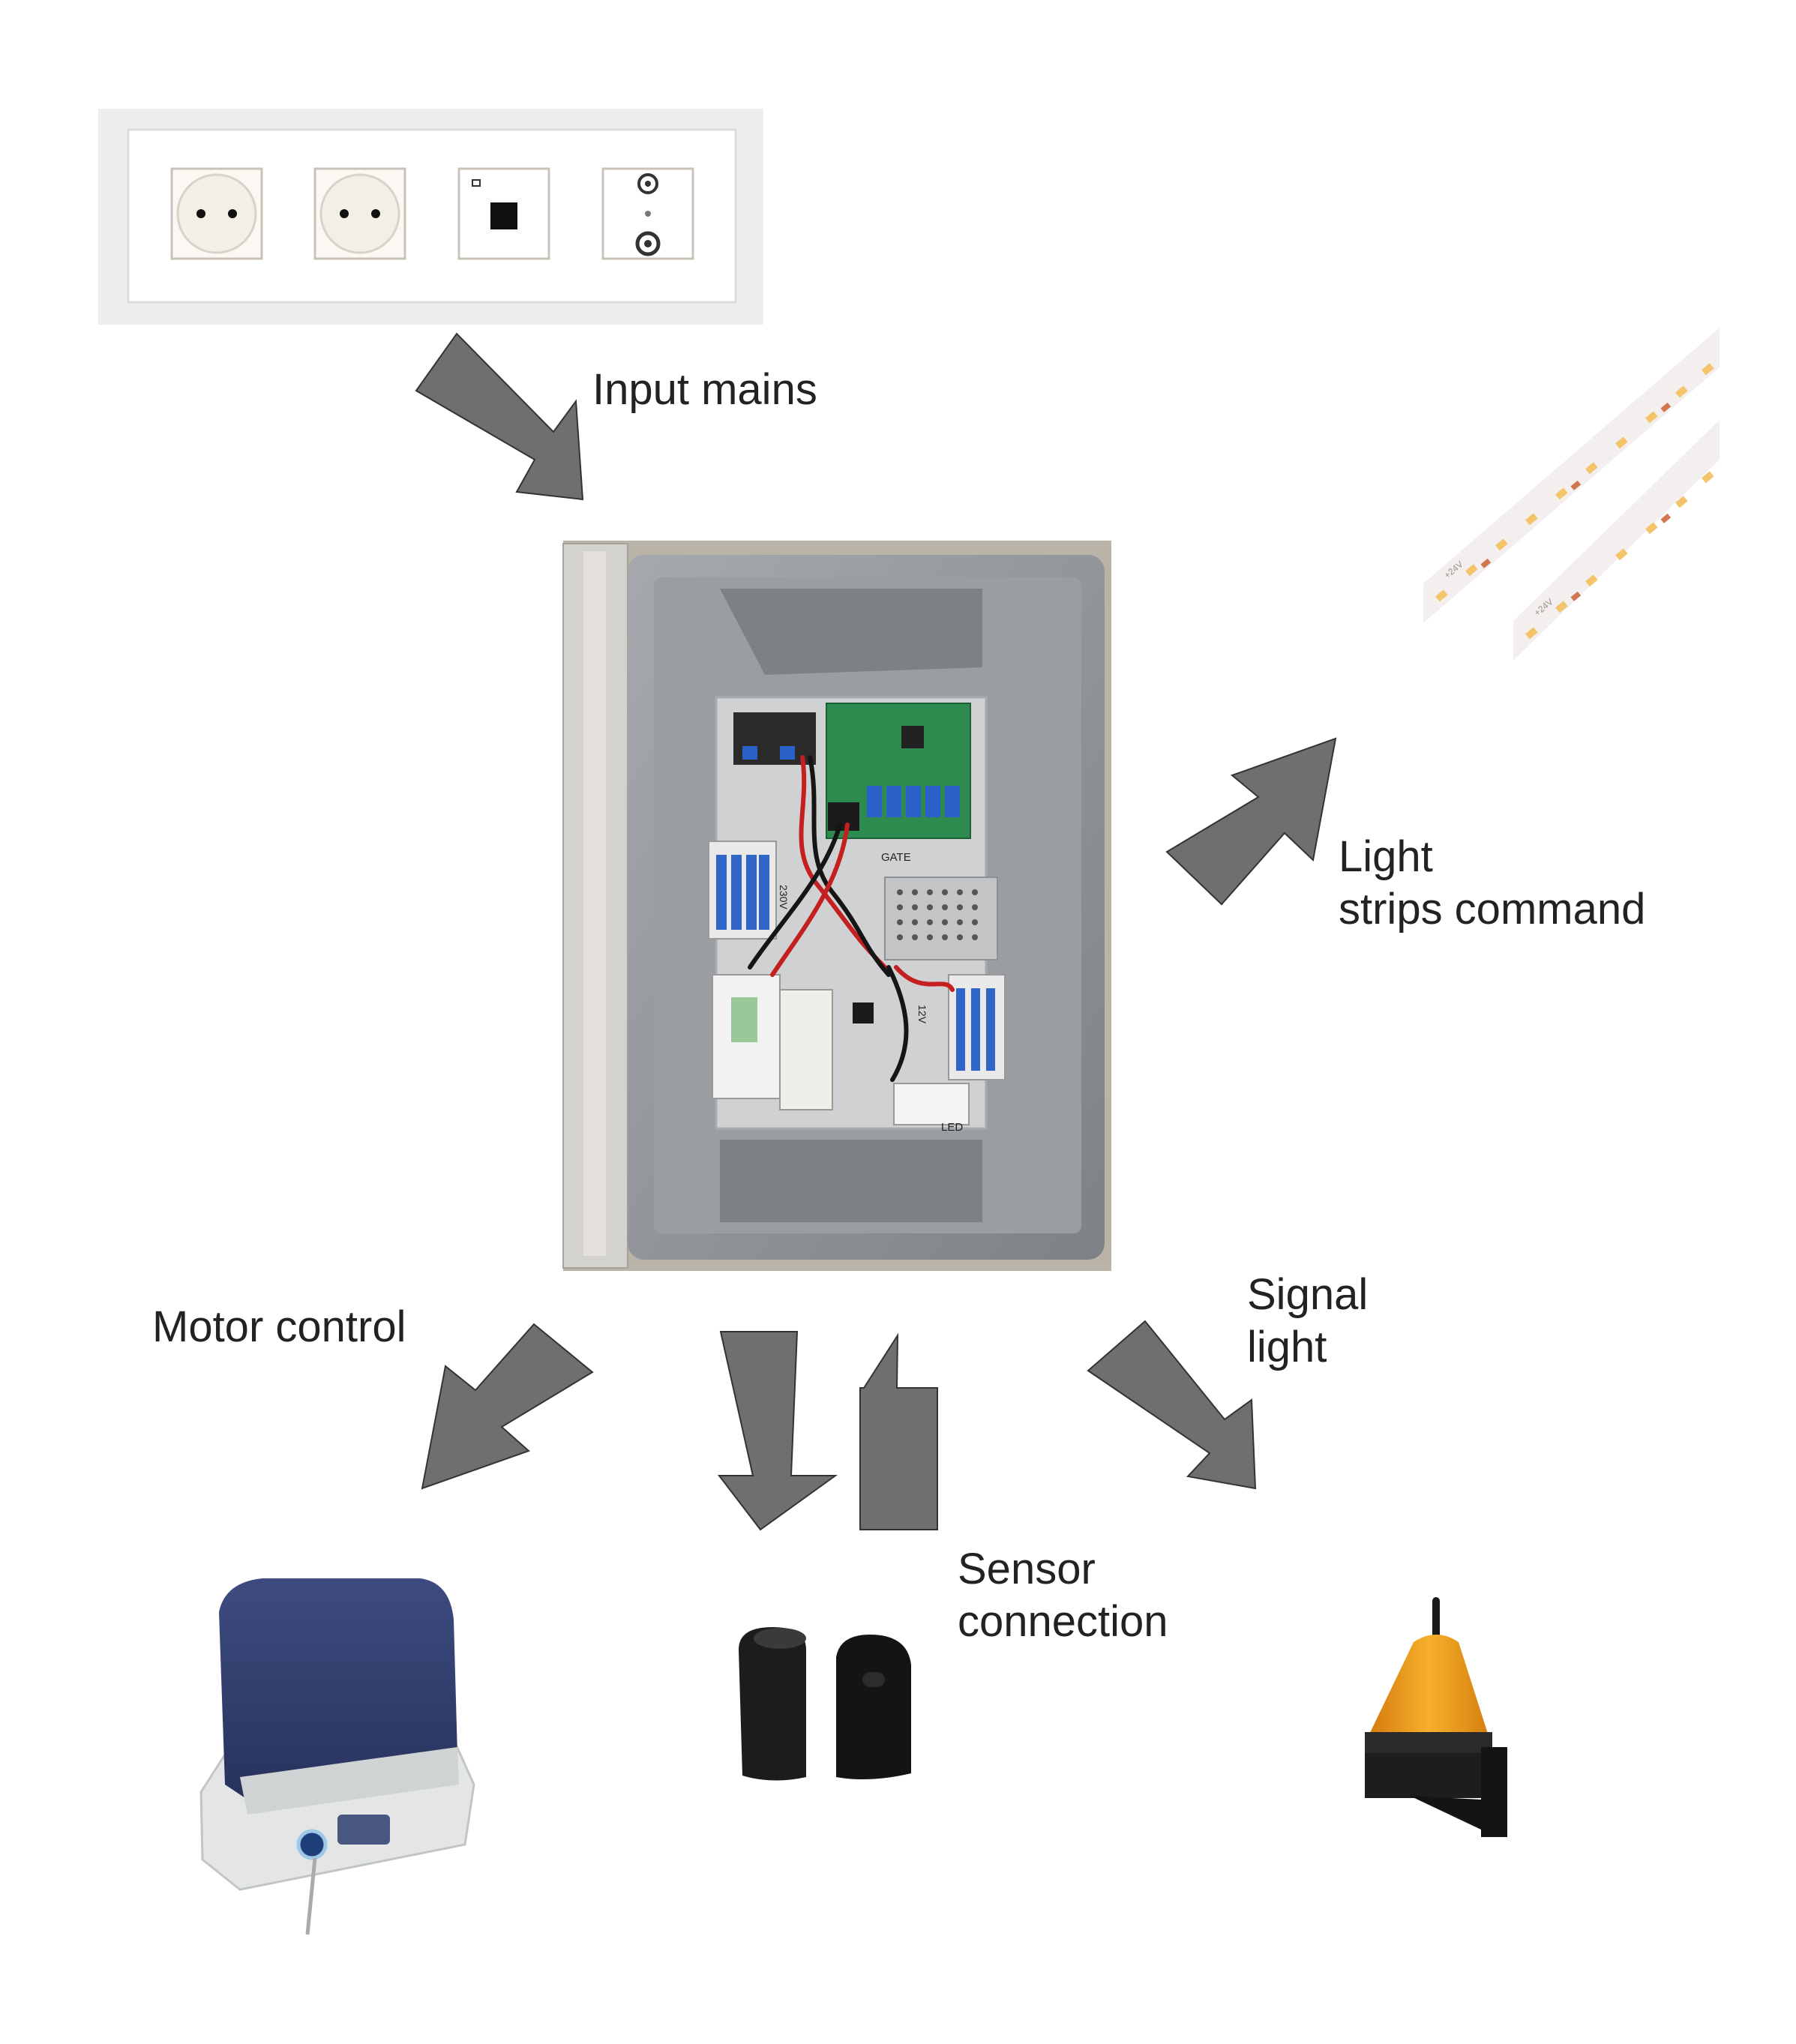  I want to click on label-input-mains: Input mains, so click(704, 390).